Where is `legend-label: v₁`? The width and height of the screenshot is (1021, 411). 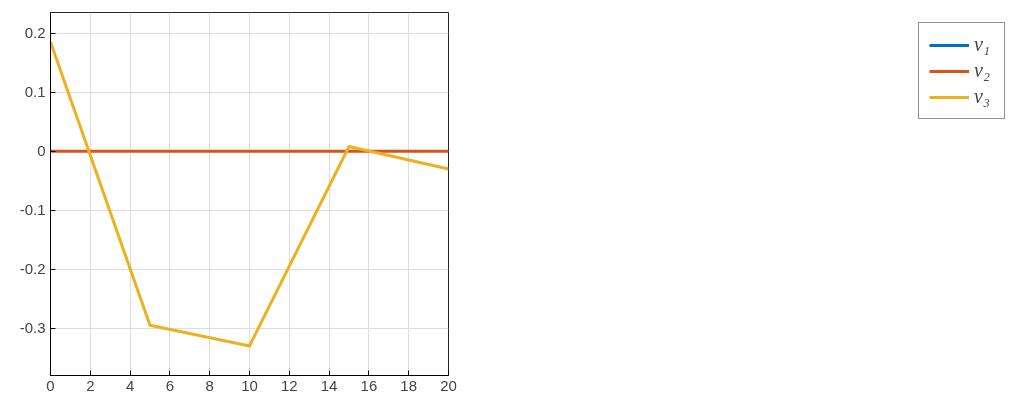 legend-label: v₁ is located at coordinates (982, 44).